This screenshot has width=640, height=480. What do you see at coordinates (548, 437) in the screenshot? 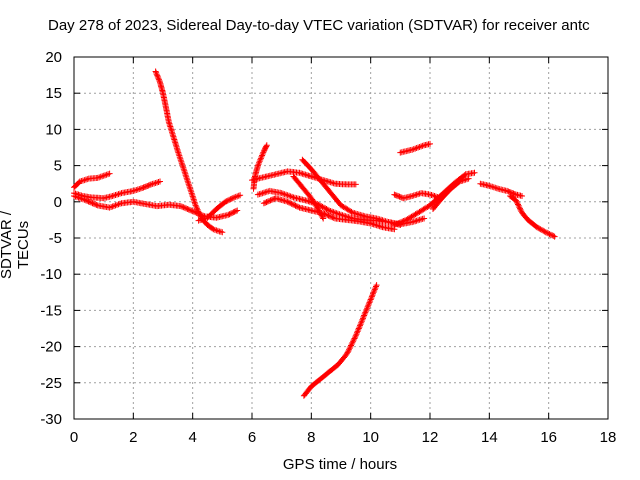
I see `x-tick-label: 16` at bounding box center [548, 437].